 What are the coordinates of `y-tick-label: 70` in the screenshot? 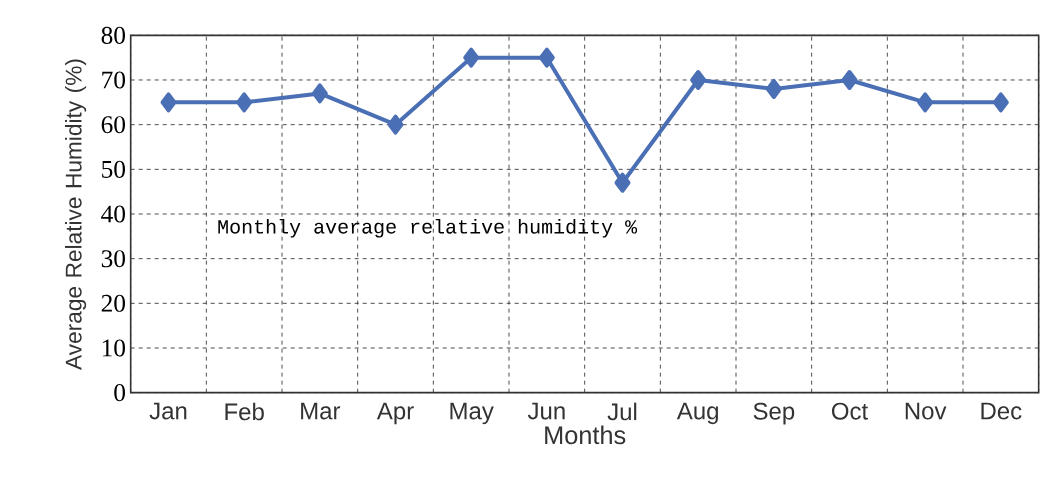 It's located at (113, 80).